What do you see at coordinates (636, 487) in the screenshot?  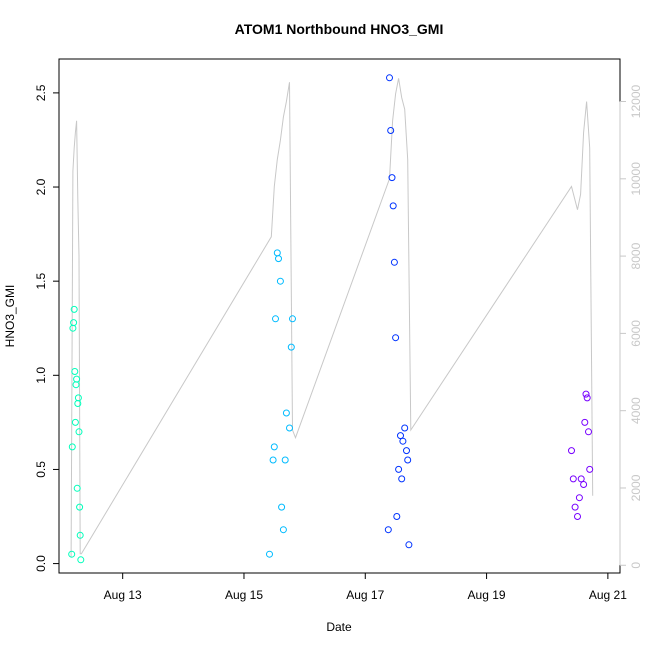 I see `y-right-tick-label: 2000` at bounding box center [636, 487].